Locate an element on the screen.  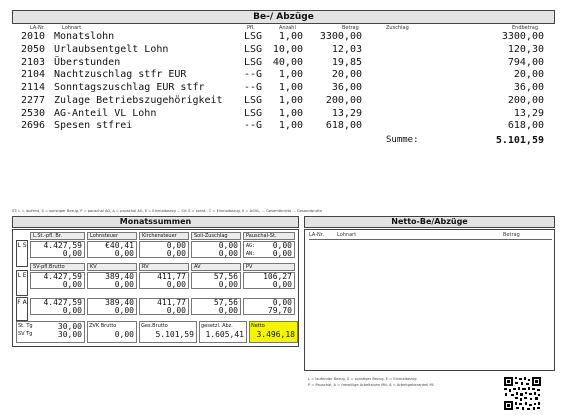
cell-rv-fa: 411,77 0,00 is located at coordinates (164, 306).